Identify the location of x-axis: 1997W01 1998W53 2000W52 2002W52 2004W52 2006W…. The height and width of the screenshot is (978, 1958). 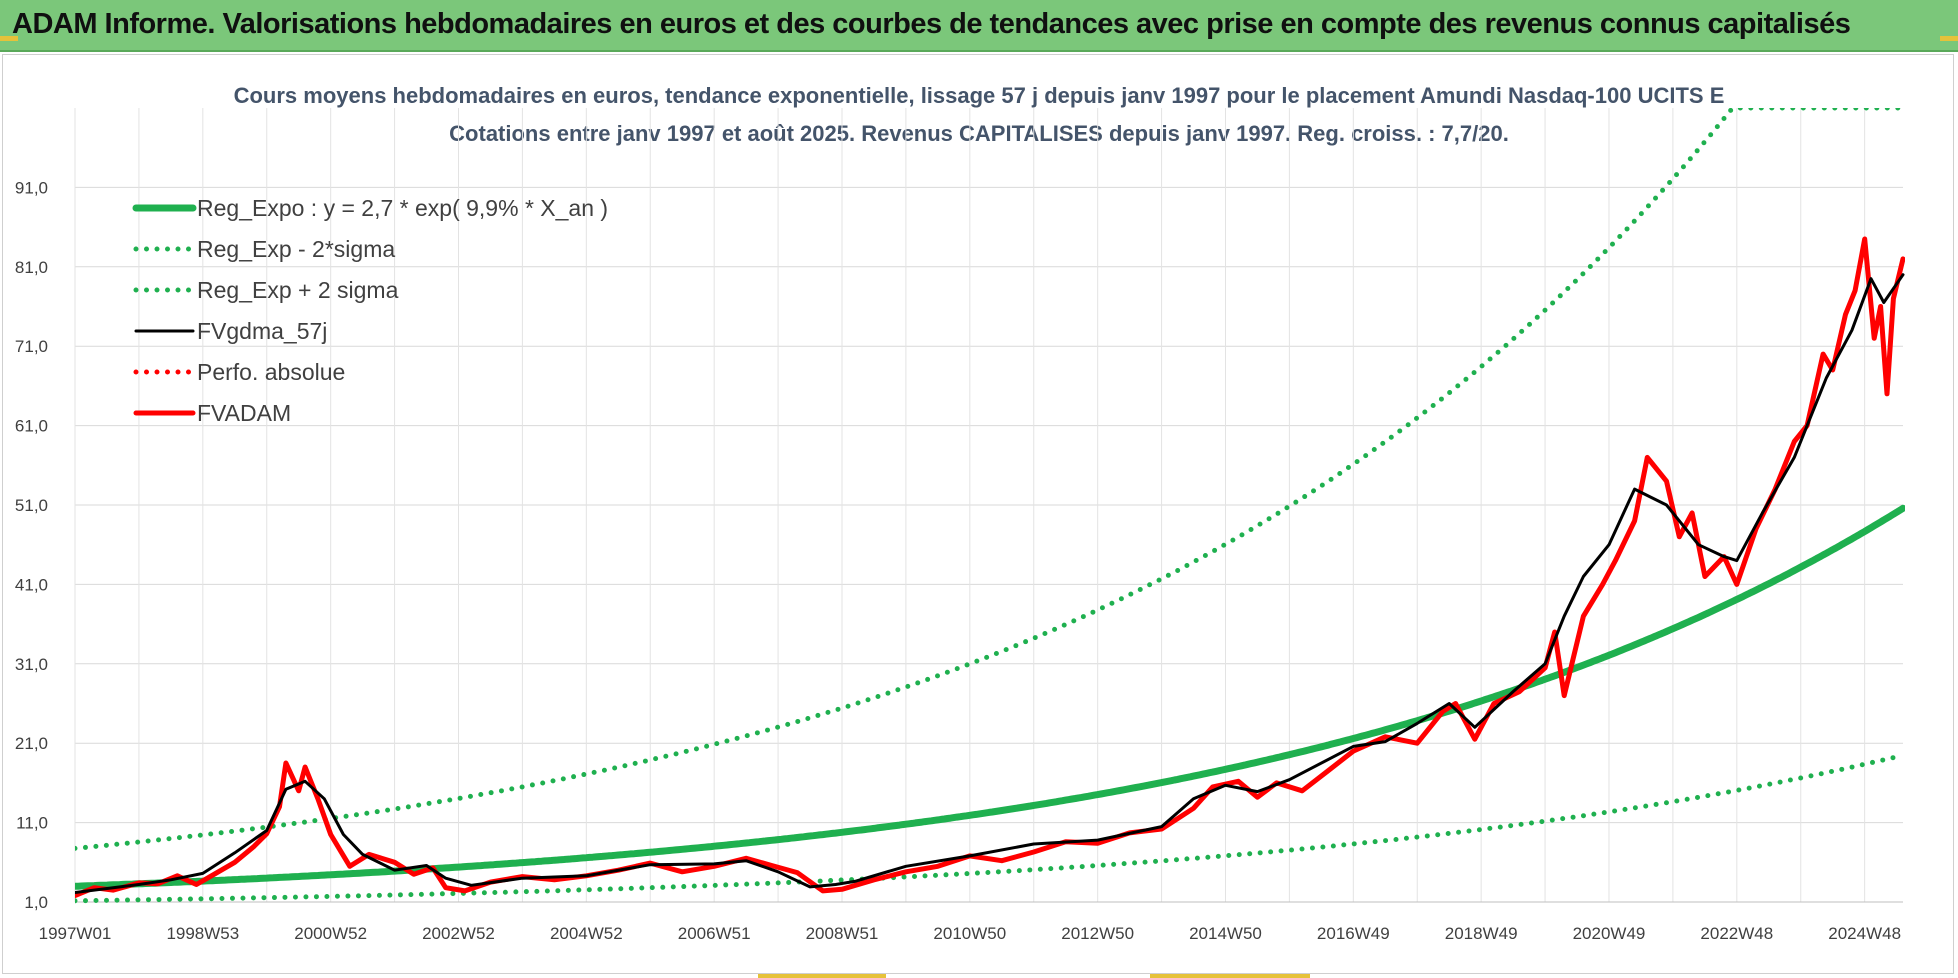
(970, 933).